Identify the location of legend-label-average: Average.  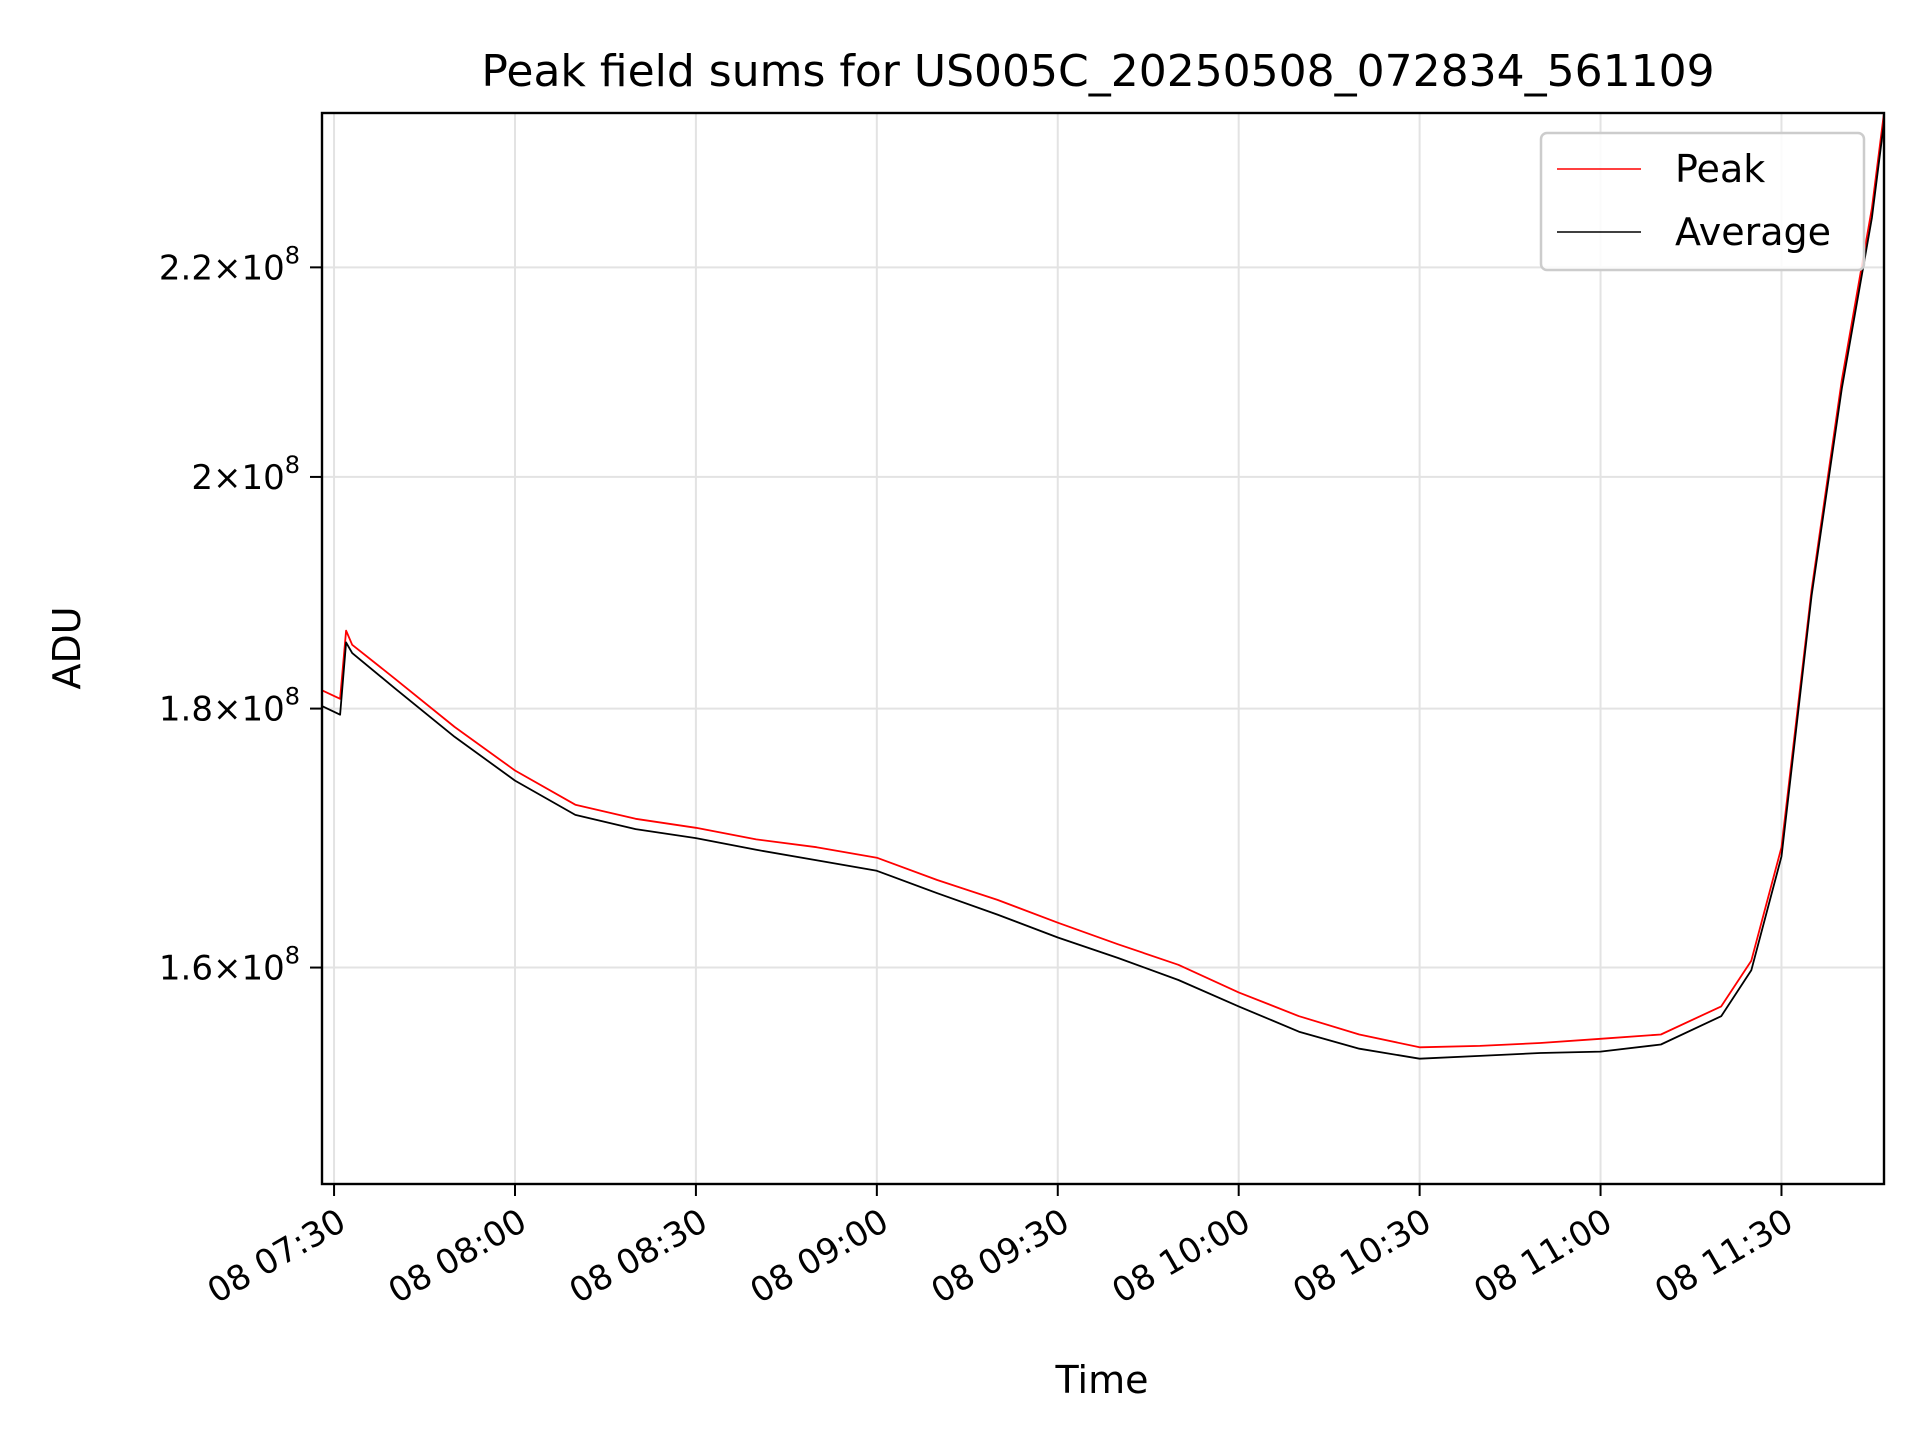
(1753, 232).